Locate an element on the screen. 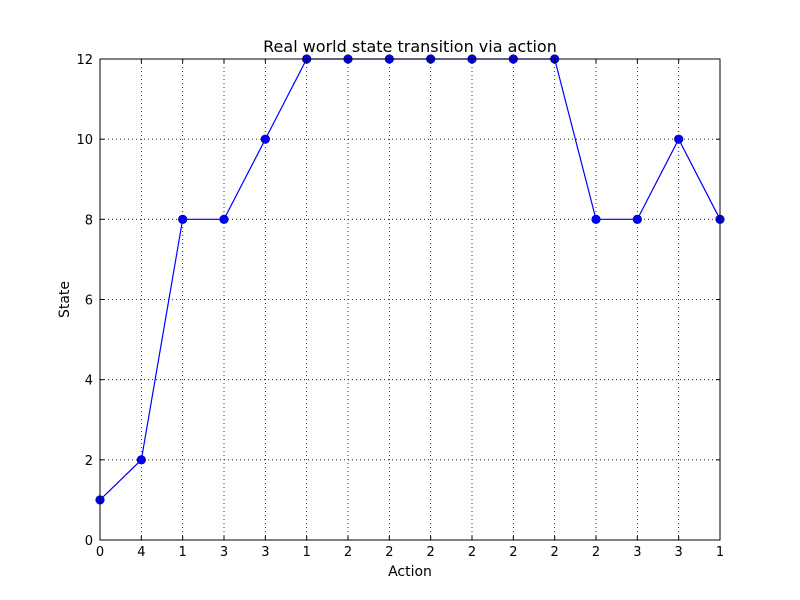 This screenshot has height=600, width=800. y-tick-label: 2 is located at coordinates (89, 461).